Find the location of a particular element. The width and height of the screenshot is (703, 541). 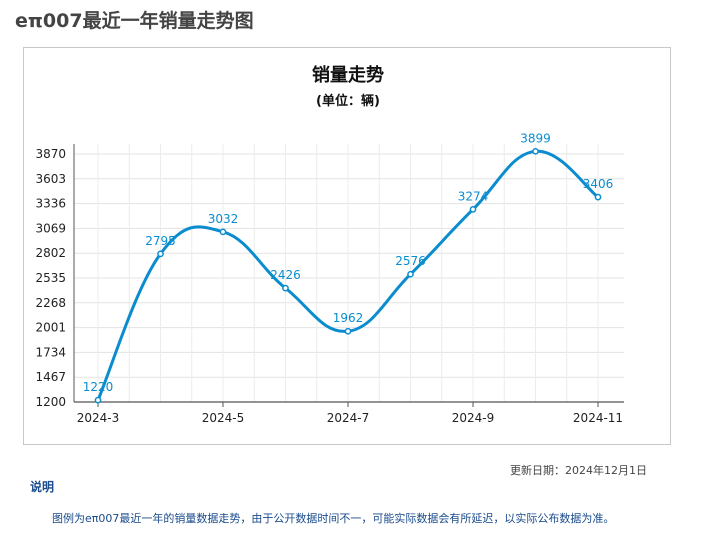

x-tick-label: 2024-9 is located at coordinates (473, 418).